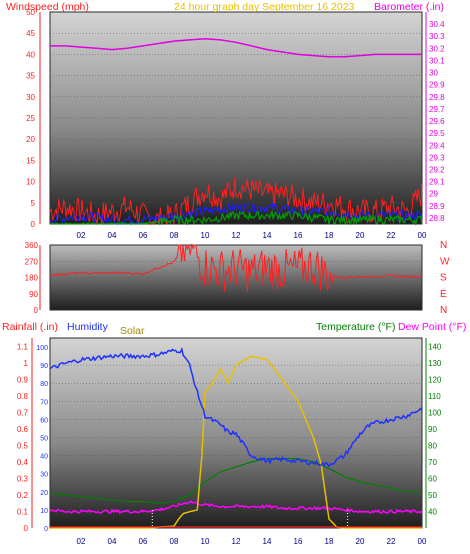 The height and width of the screenshot is (554, 470). I want to click on barometer-tick-label: 29.2, so click(437, 169).